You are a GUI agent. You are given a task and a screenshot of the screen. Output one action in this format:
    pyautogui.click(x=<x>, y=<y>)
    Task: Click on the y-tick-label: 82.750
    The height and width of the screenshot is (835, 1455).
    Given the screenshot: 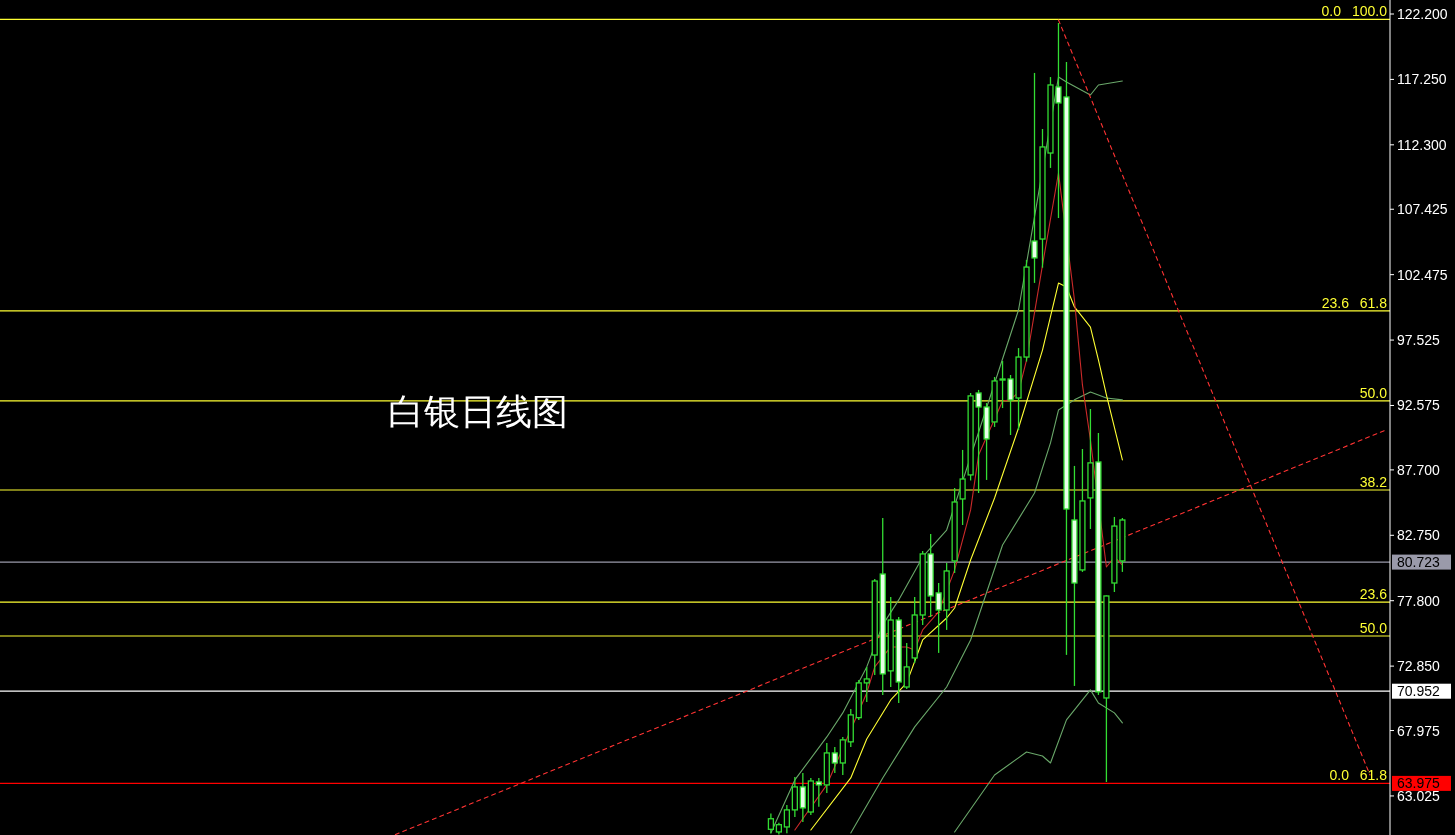 What is the action you would take?
    pyautogui.click(x=1419, y=535)
    